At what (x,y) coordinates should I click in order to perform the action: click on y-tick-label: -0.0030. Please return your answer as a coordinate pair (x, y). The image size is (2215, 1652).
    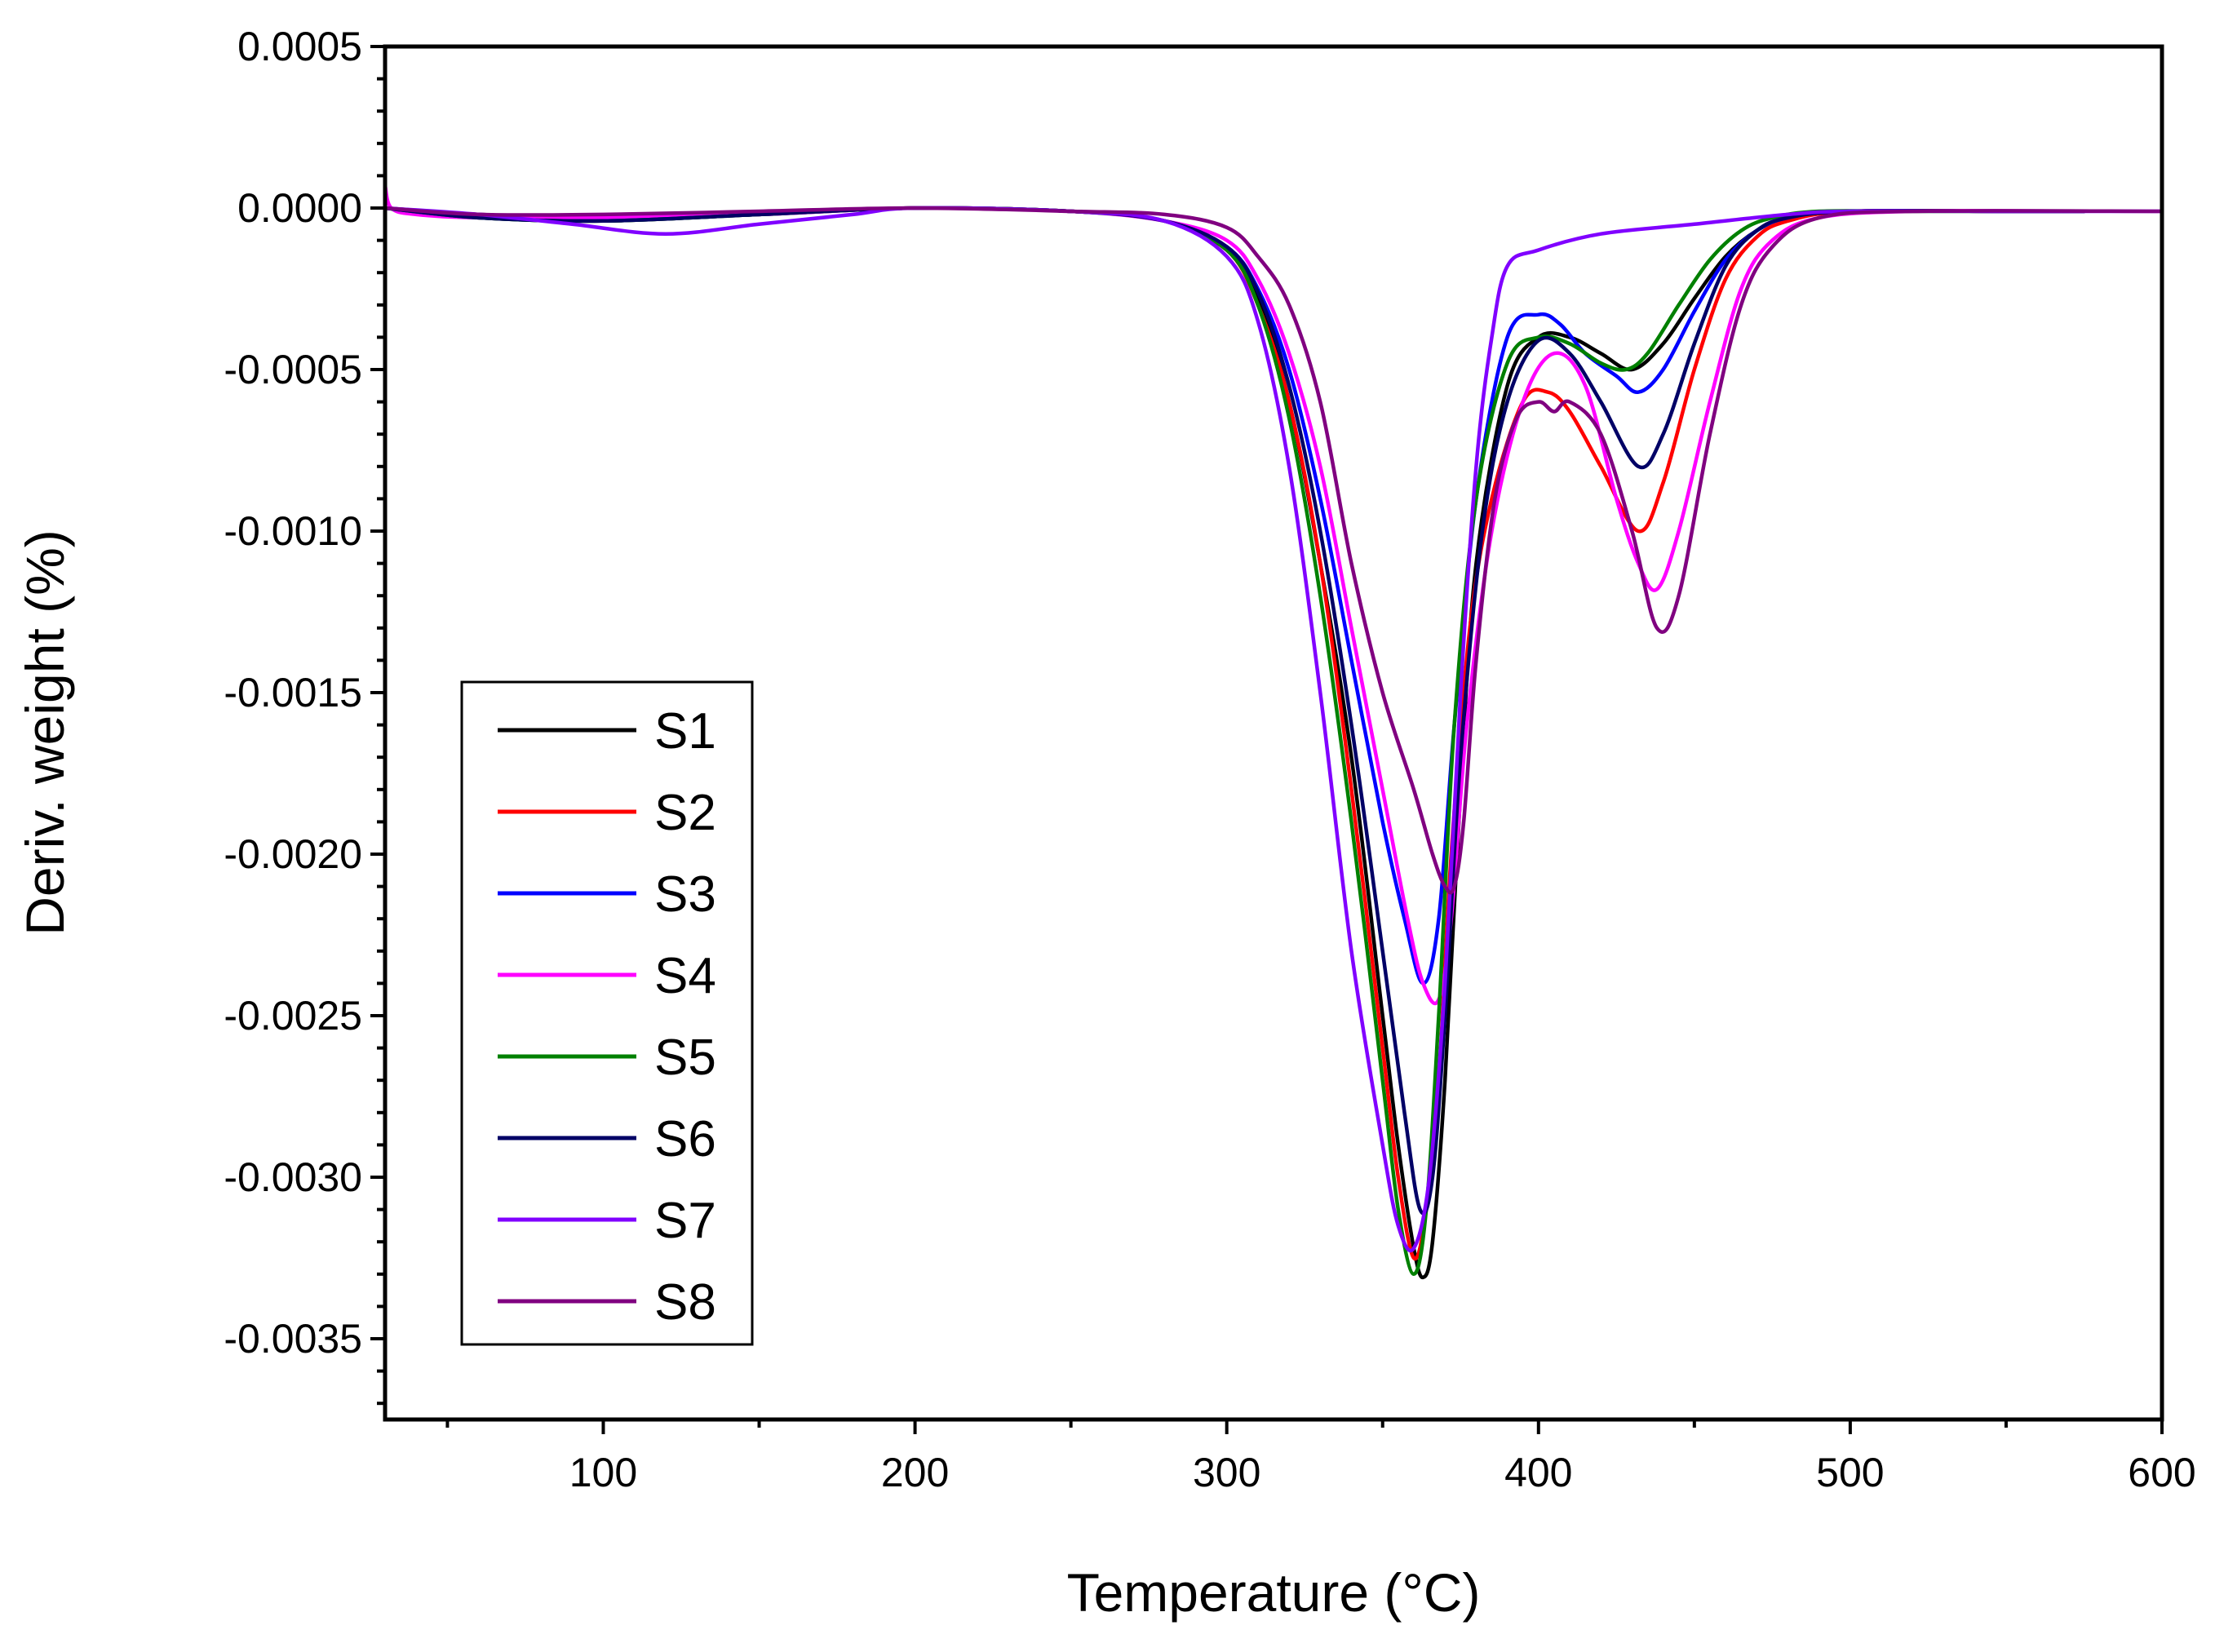
    Looking at the image, I should click on (293, 1177).